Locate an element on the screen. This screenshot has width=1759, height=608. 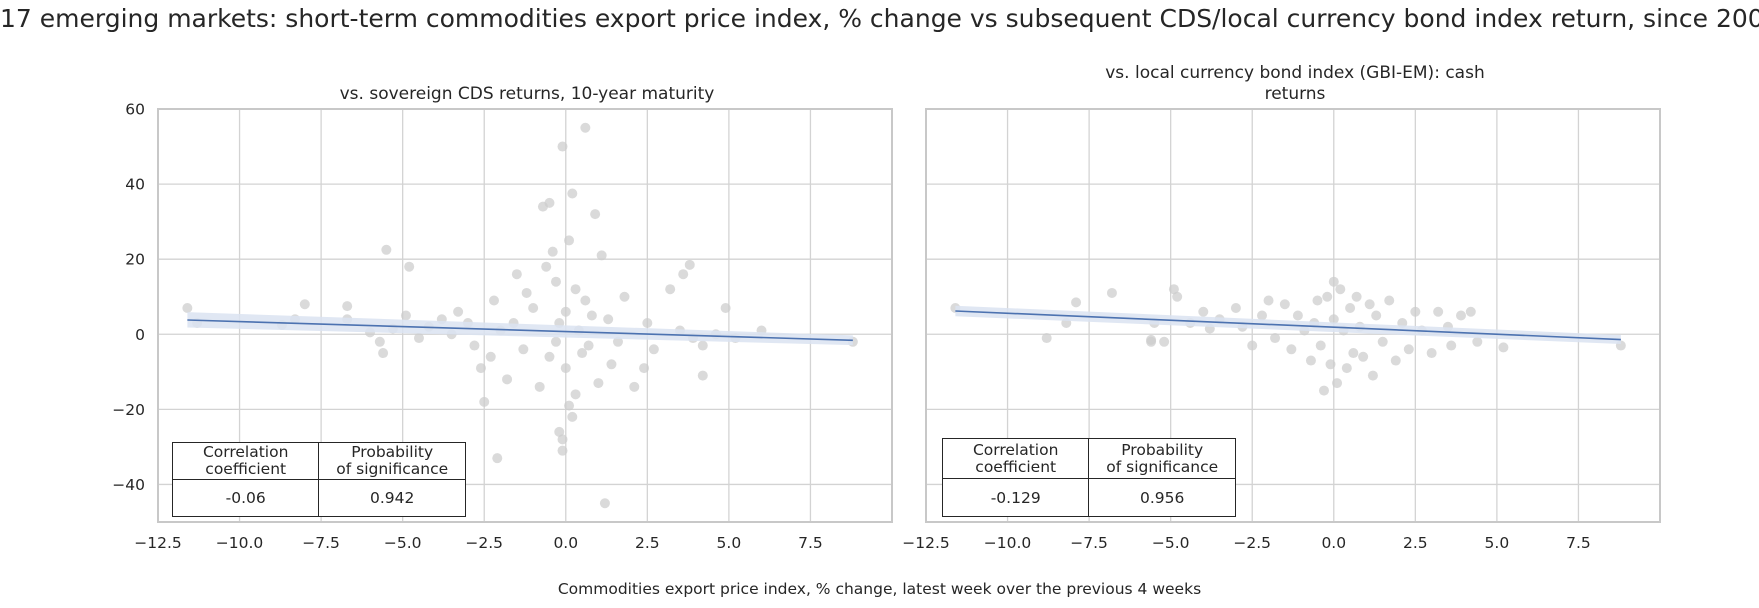
panel-right-subtitle-line: returns is located at coordinates (1295, 94).